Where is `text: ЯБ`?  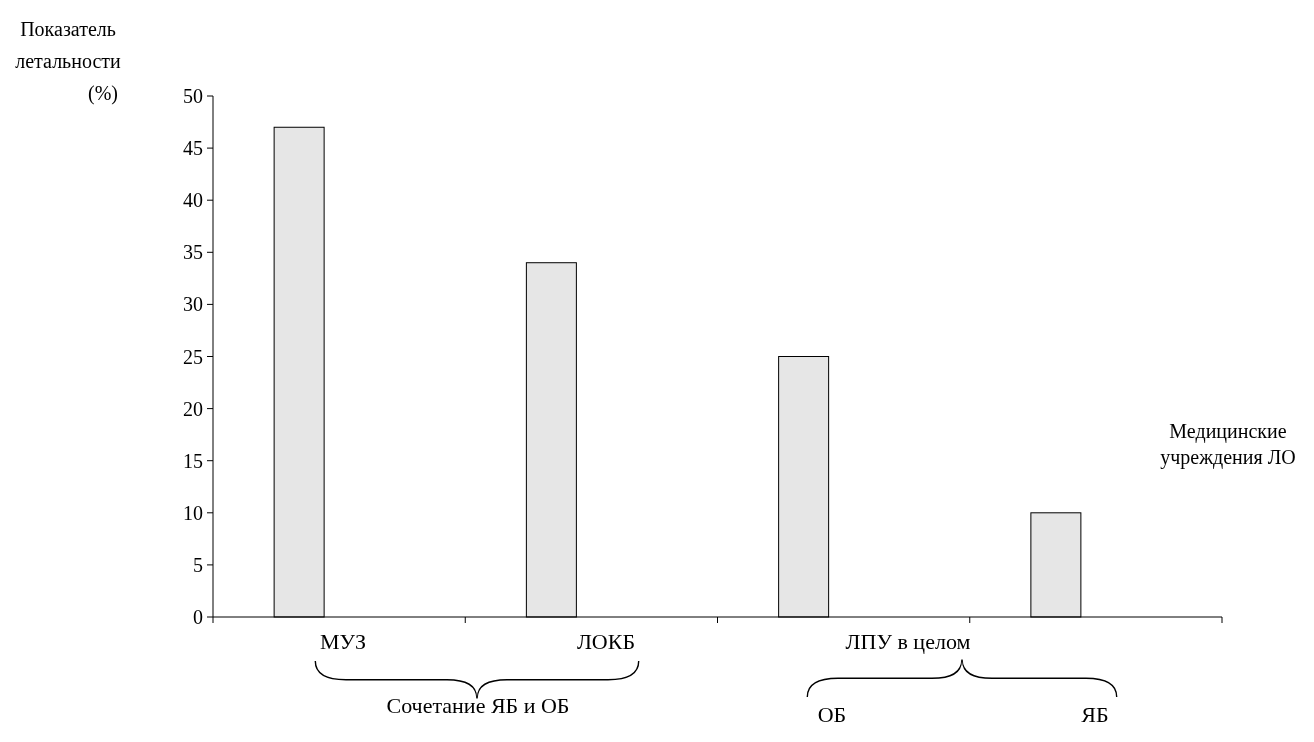 text: ЯБ is located at coordinates (1095, 714).